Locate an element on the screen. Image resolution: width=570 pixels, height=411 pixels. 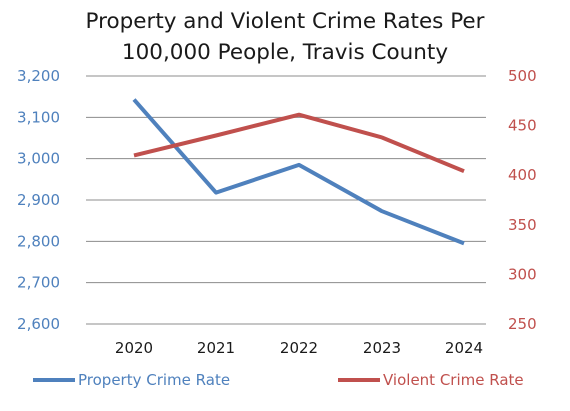
legend-label-1: Violent Crime Rate is located at coordinates (453, 380).